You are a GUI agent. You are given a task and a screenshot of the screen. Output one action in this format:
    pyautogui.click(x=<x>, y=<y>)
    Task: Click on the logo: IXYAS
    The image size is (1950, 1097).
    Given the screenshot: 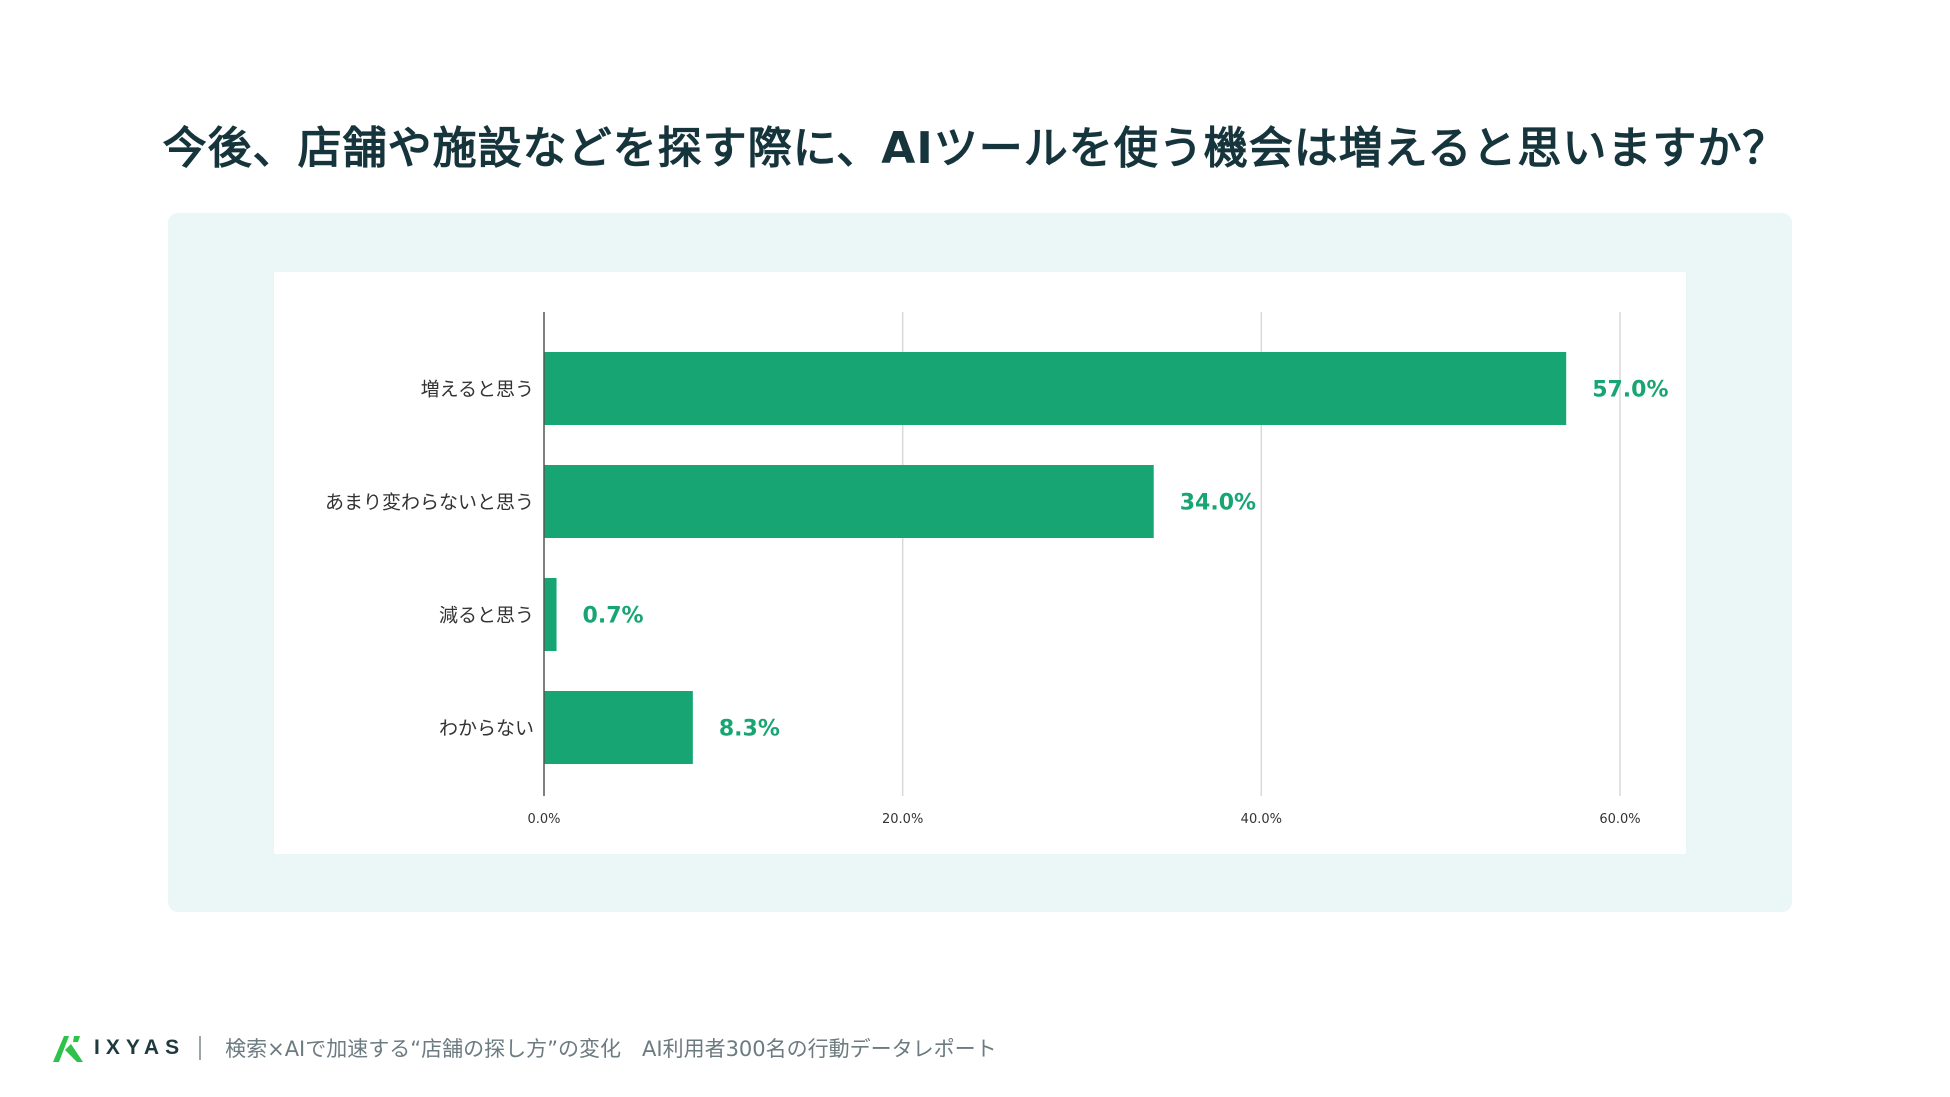 What is the action you would take?
    pyautogui.click(x=117, y=1048)
    